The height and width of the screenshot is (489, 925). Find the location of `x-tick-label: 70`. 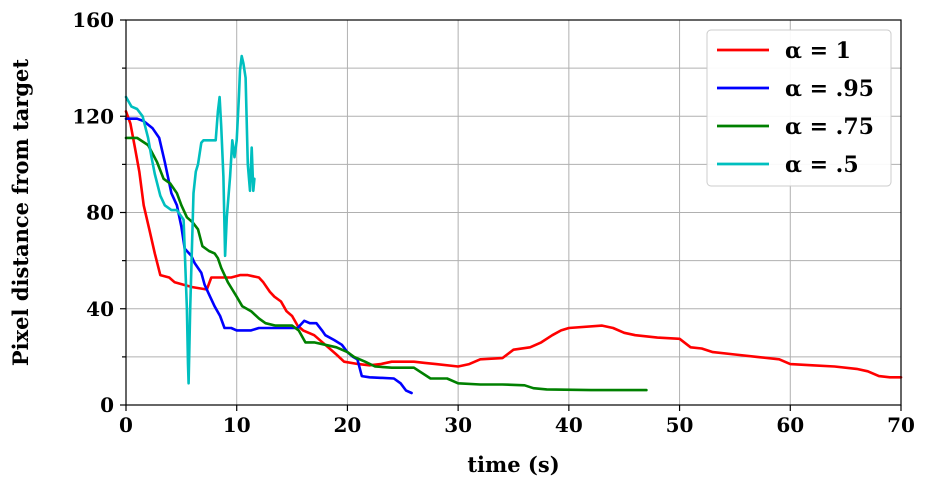

x-tick-label: 70 is located at coordinates (901, 425).